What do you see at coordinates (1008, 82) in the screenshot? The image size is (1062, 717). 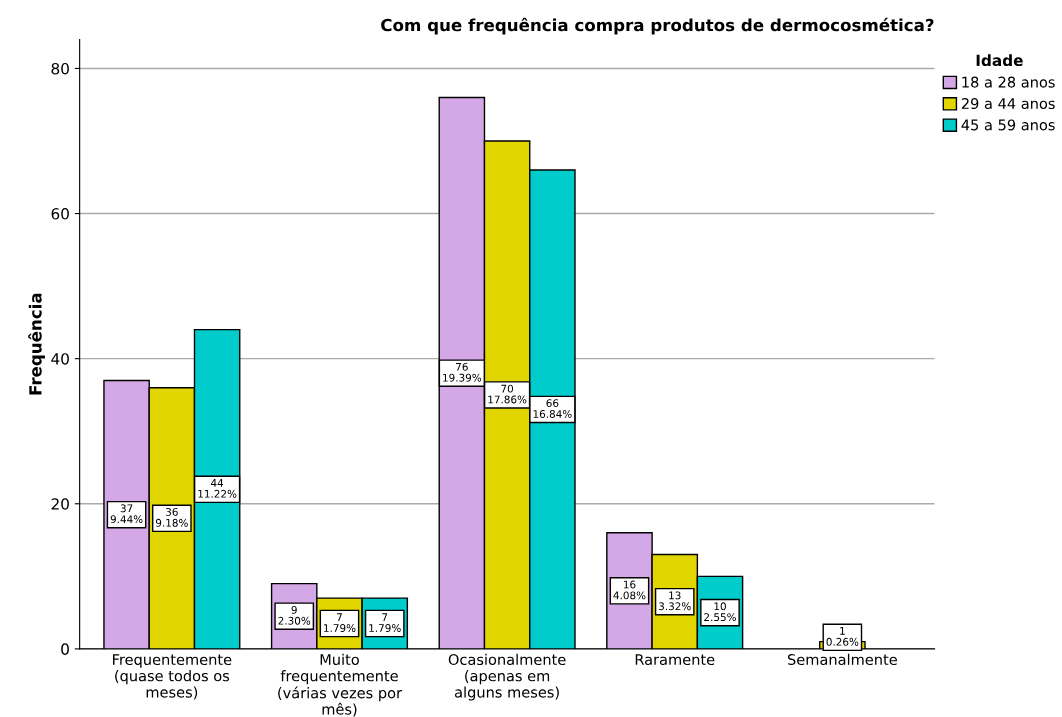 I see `legend-label: 18 a 28 anos` at bounding box center [1008, 82].